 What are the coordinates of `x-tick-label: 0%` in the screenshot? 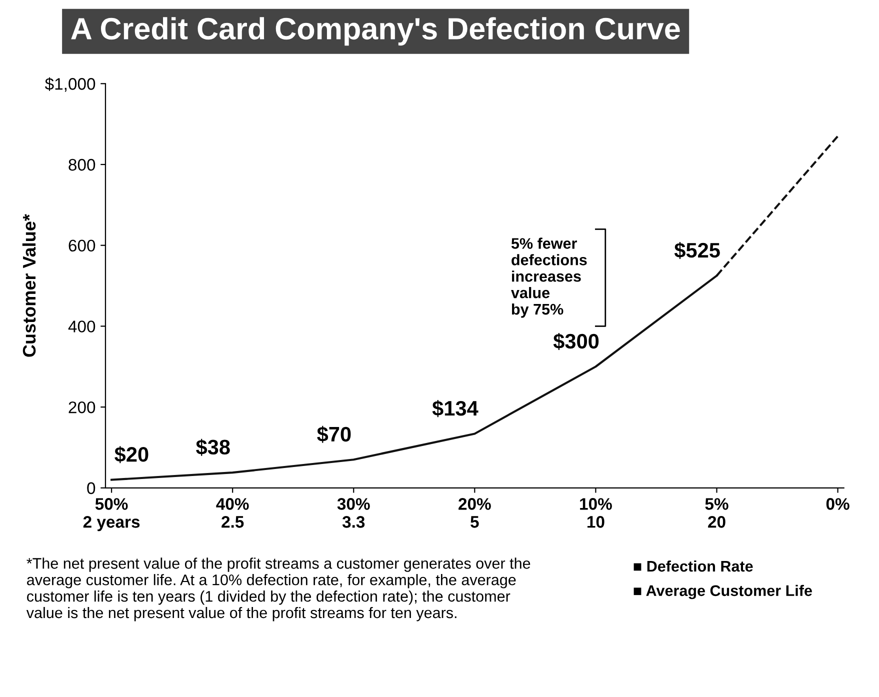 It's located at (838, 504).